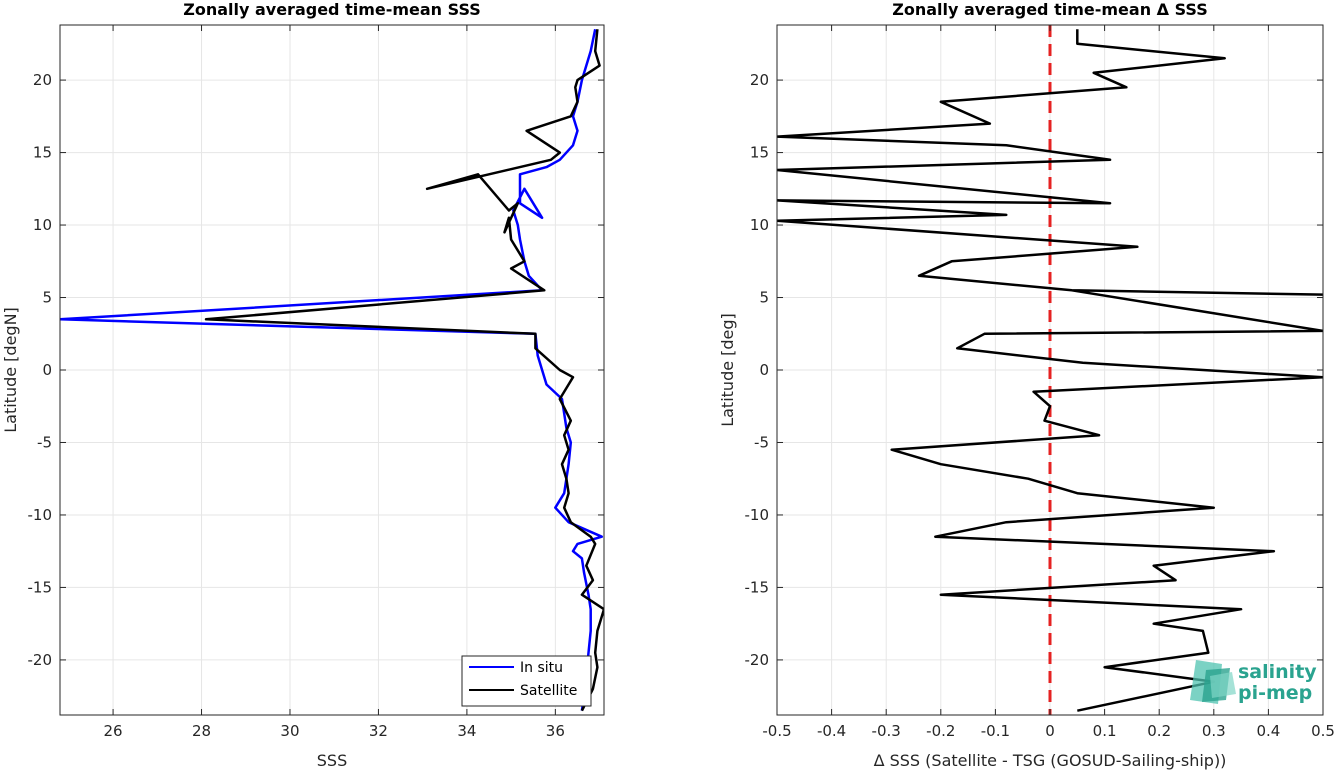 Image resolution: width=1336 pixels, height=770 pixels. Describe the element at coordinates (764, 298) in the screenshot. I see `right-ytick-label: 5` at that location.